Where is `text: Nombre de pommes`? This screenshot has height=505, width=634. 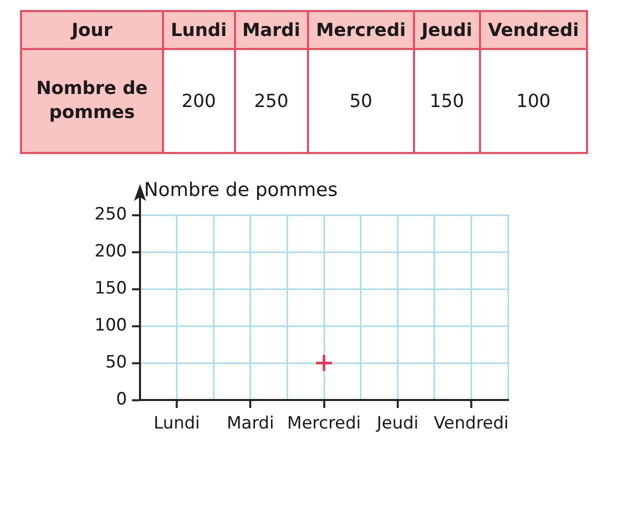 text: Nombre de pommes is located at coordinates (92, 101).